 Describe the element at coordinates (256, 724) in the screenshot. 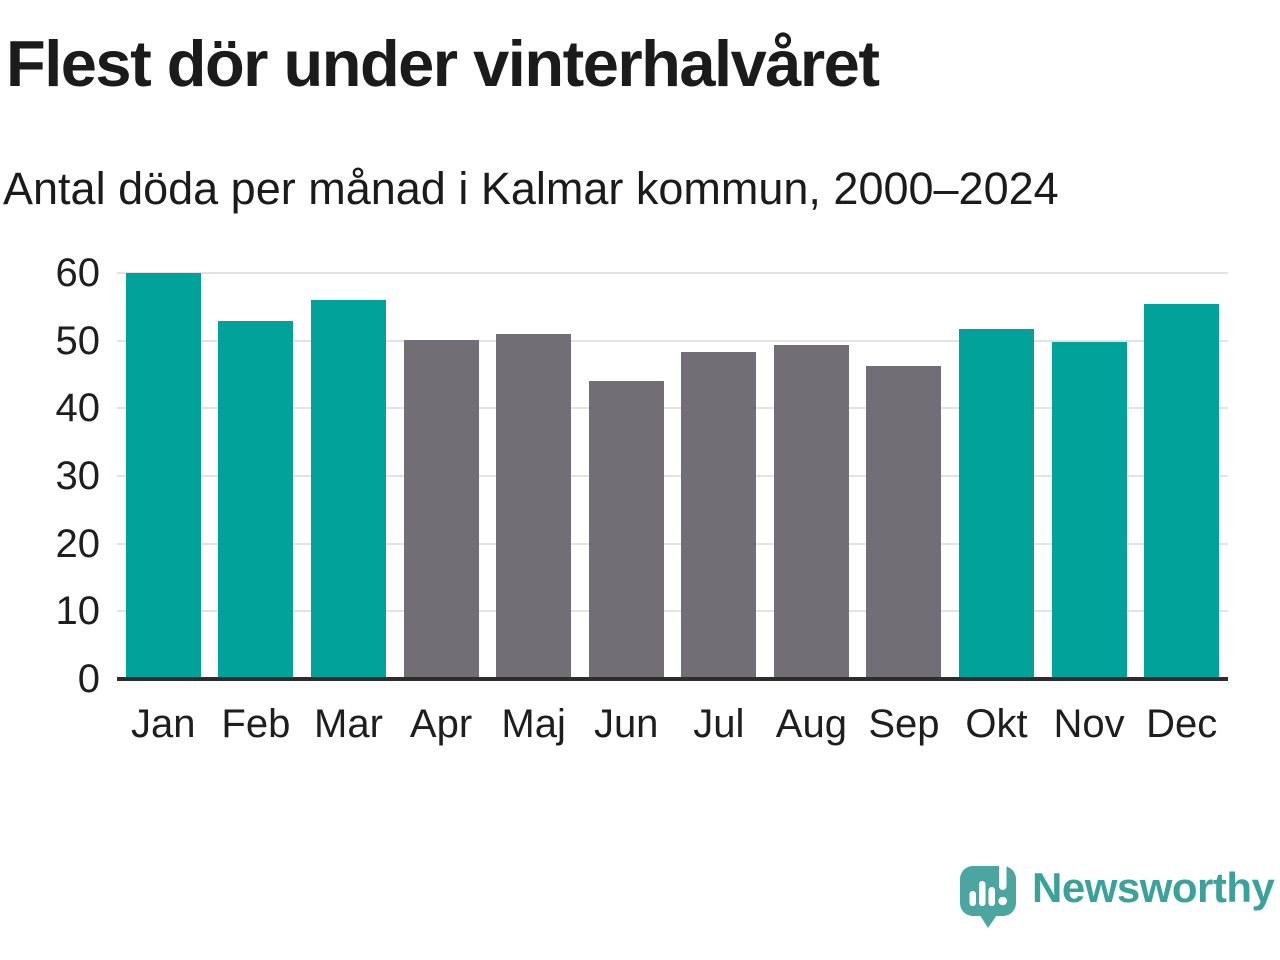

I see `x-tick-label: Feb` at that location.